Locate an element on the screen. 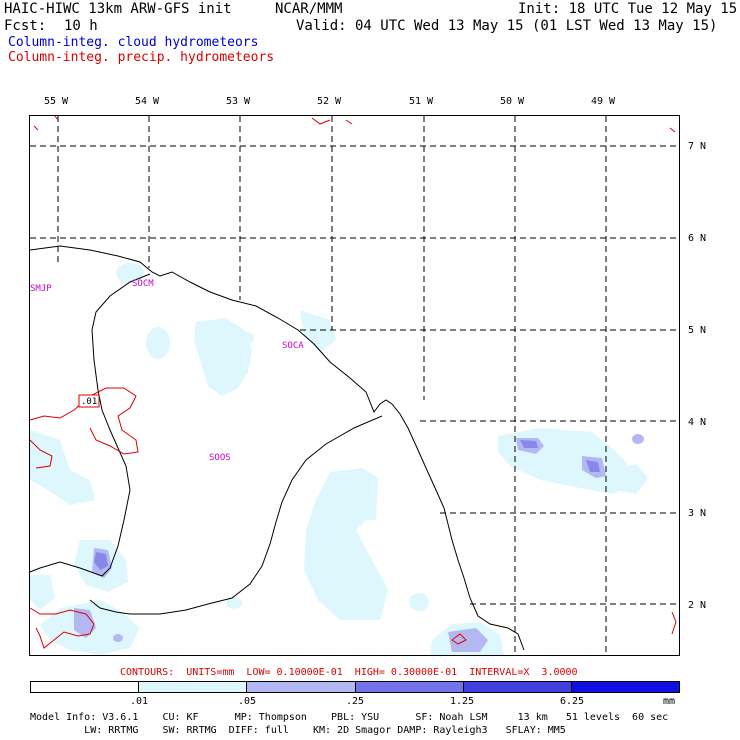  lat-label: 3 N is located at coordinates (697, 513).